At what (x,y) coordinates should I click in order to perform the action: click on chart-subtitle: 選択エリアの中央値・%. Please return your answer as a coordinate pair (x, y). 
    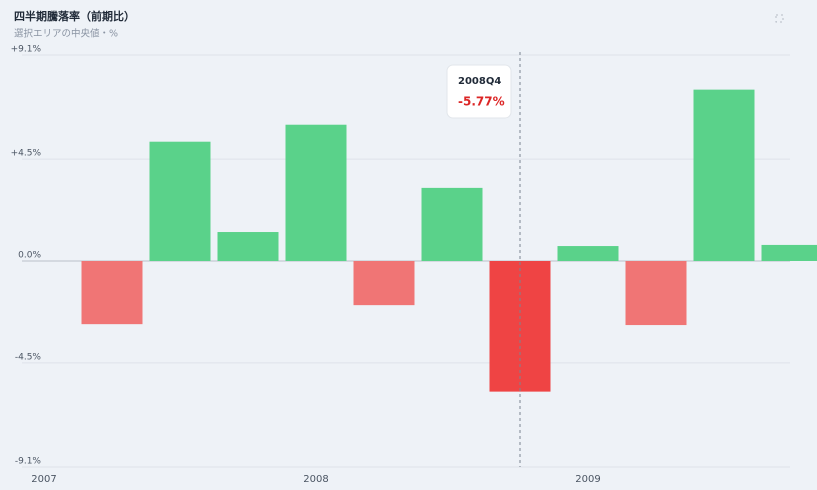
    Looking at the image, I should click on (66, 34).